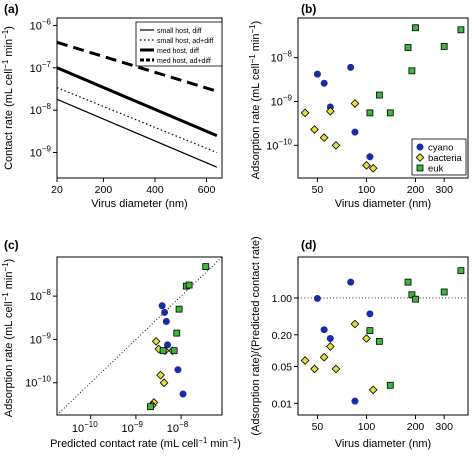 This screenshot has height=460, width=474. Describe the element at coordinates (282, 404) in the screenshot. I see `panel-d-ytick-label: 0.01` at that location.